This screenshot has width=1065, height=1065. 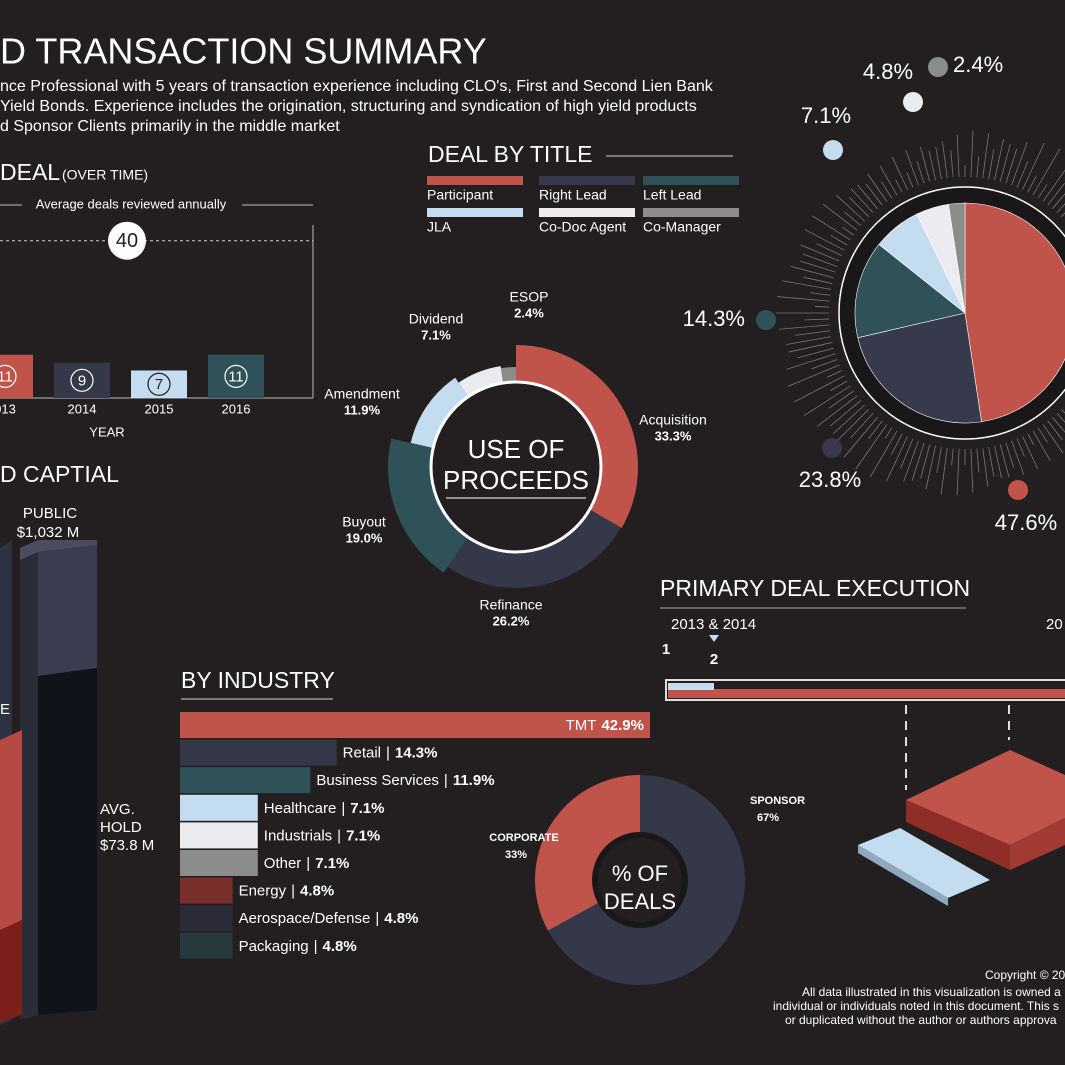 What do you see at coordinates (258, 680) in the screenshot?
I see `chart-title: BY INDUSTRY` at bounding box center [258, 680].